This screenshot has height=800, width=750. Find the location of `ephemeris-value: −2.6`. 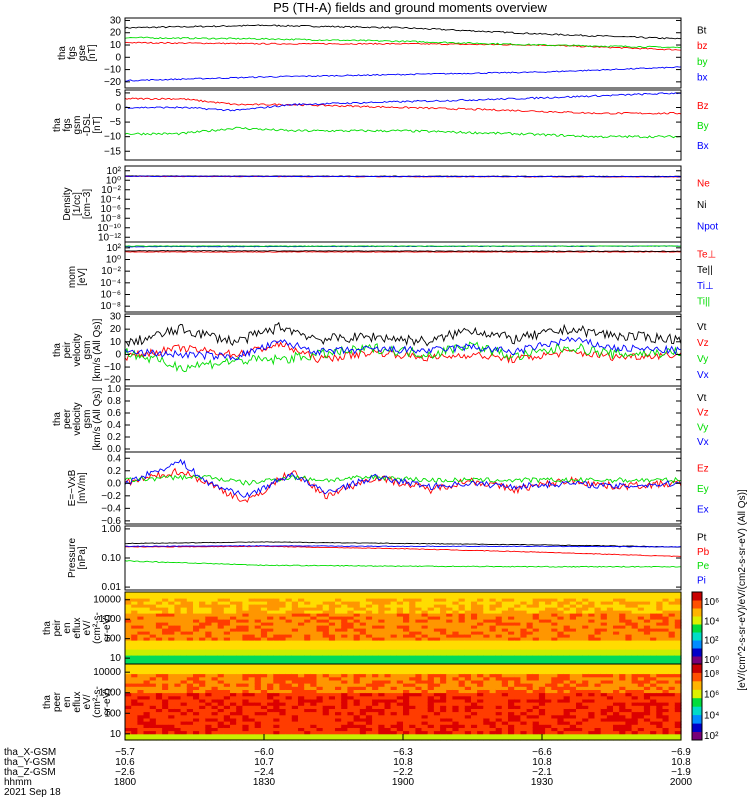

ephemeris-value: −2.6 is located at coordinates (125, 772).